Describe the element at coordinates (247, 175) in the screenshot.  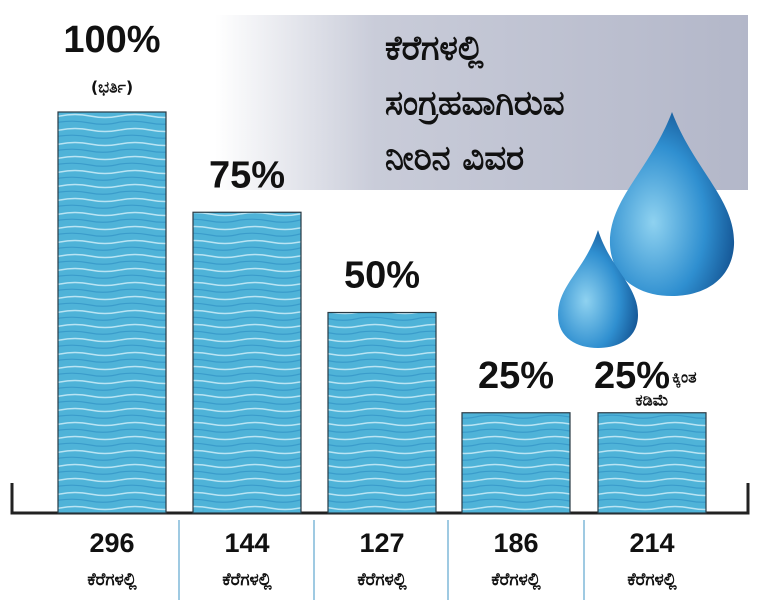
I see `value-label: 75%` at that location.